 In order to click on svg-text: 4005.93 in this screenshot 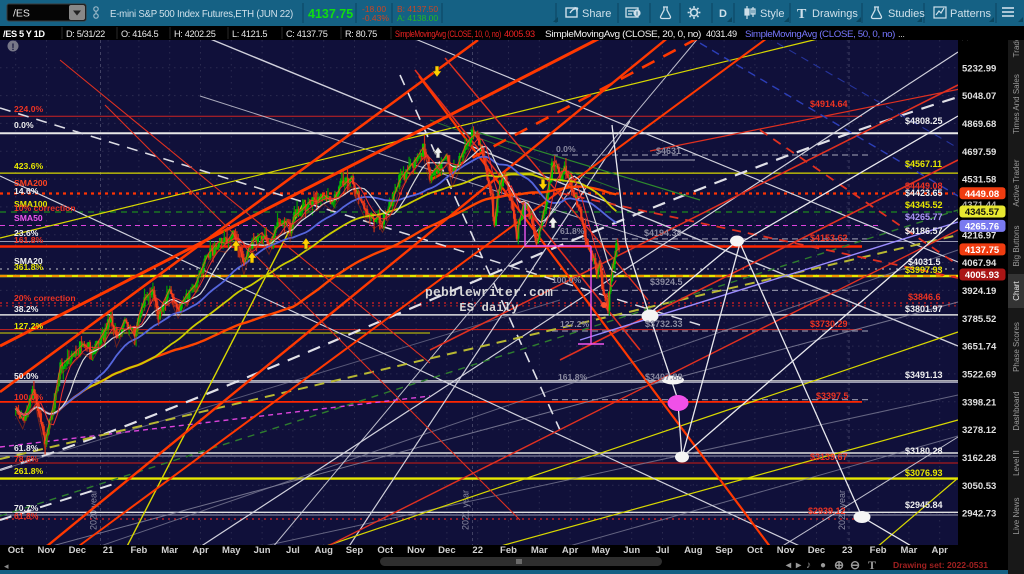, I will do `click(982, 275)`.